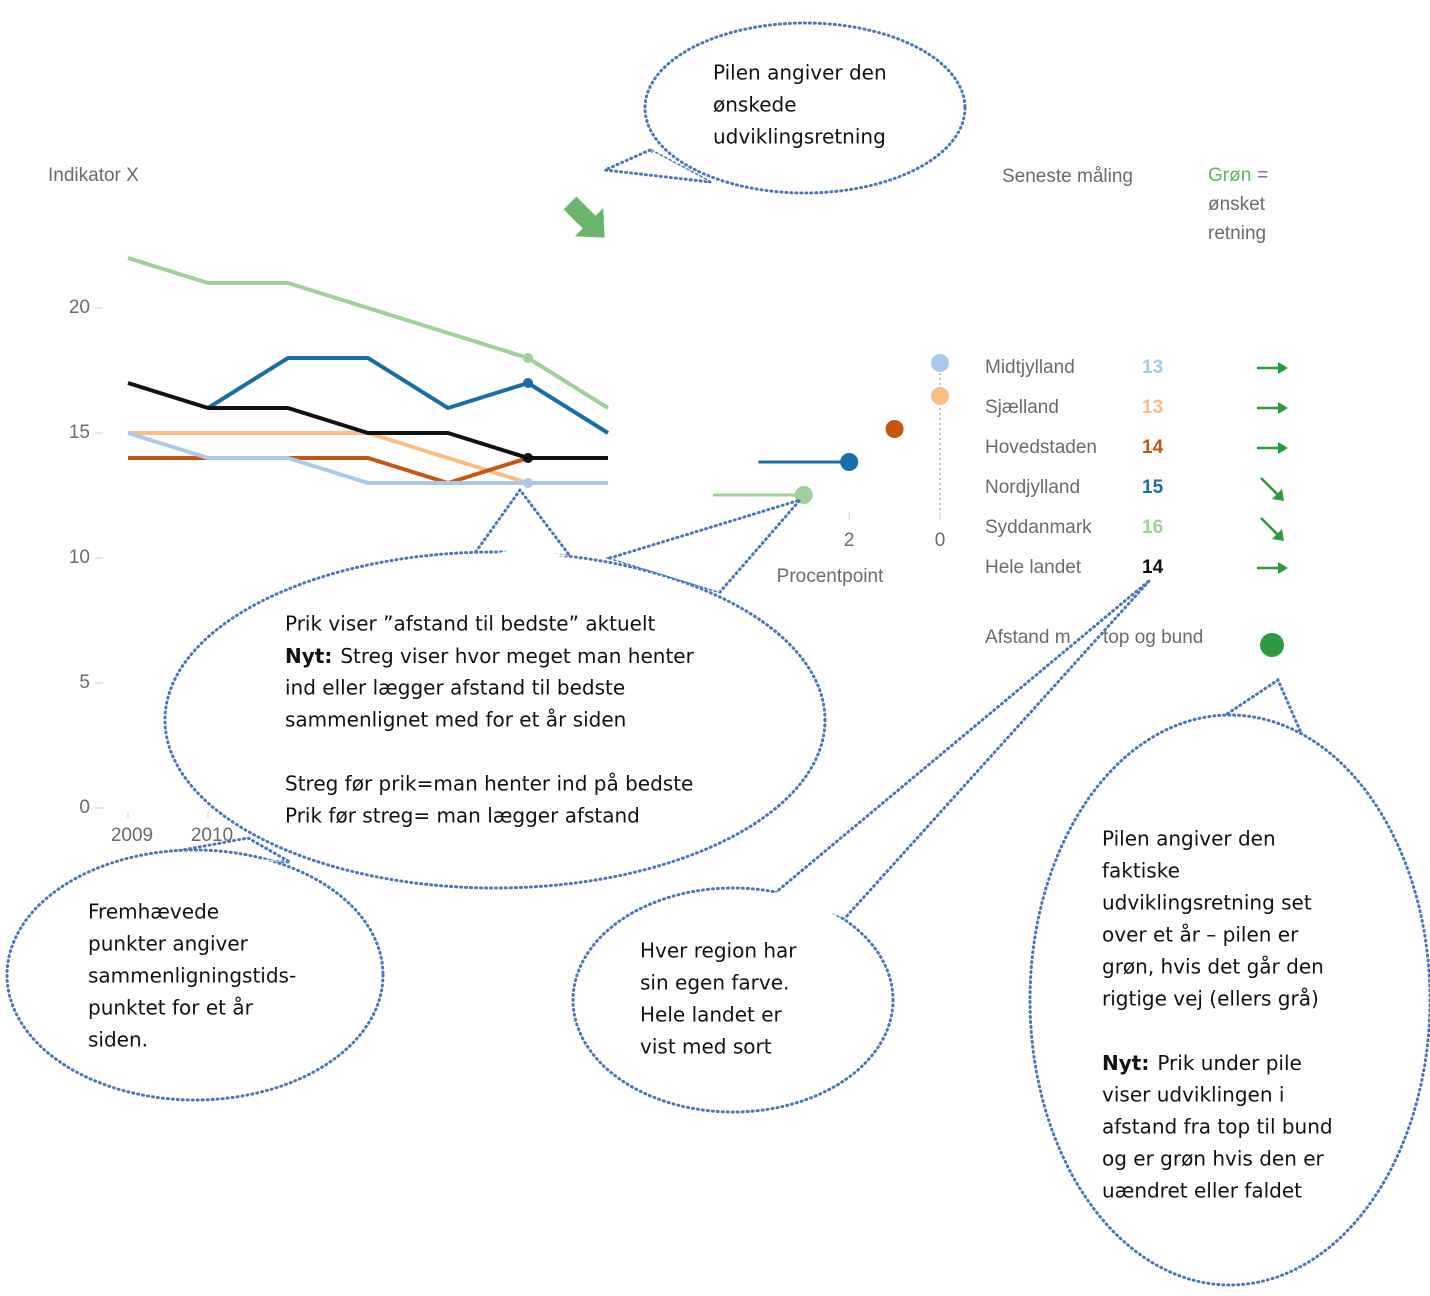 The width and height of the screenshot is (1430, 1296). I want to click on callout-text: over et år – pilen er, so click(1200, 935).